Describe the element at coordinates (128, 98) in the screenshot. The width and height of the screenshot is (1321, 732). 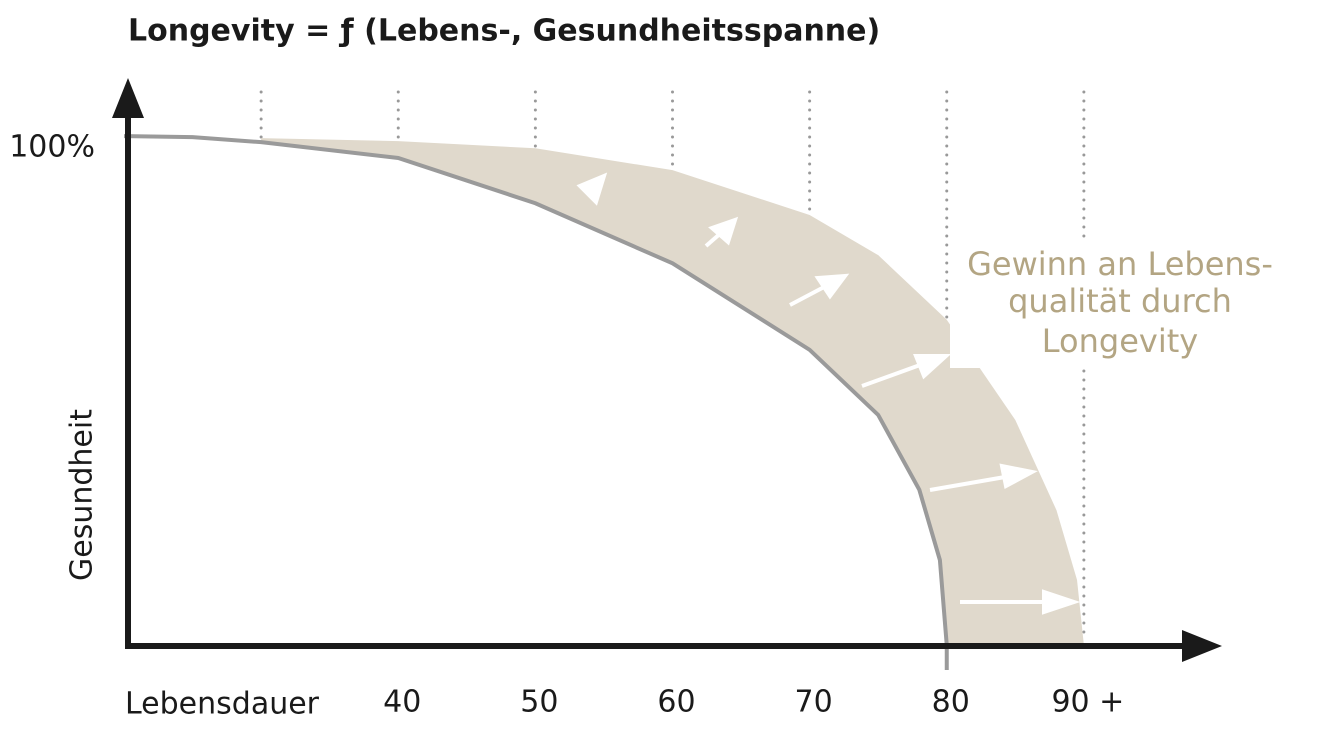
I see `y-axis-arrow` at that location.